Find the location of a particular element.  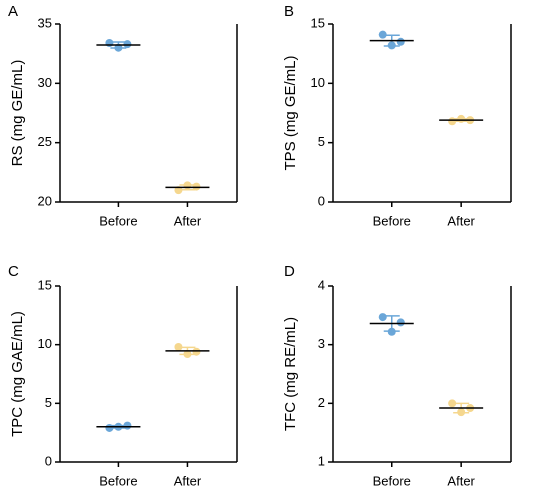

y-axis-label: TPS (mg GE/mL) is located at coordinates (290, 112).